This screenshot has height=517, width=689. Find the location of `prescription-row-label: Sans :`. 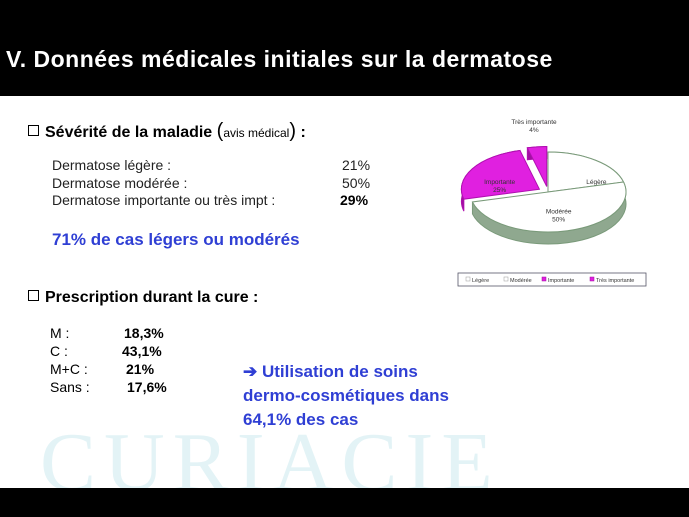

prescription-row-label: Sans : is located at coordinates (70, 387).